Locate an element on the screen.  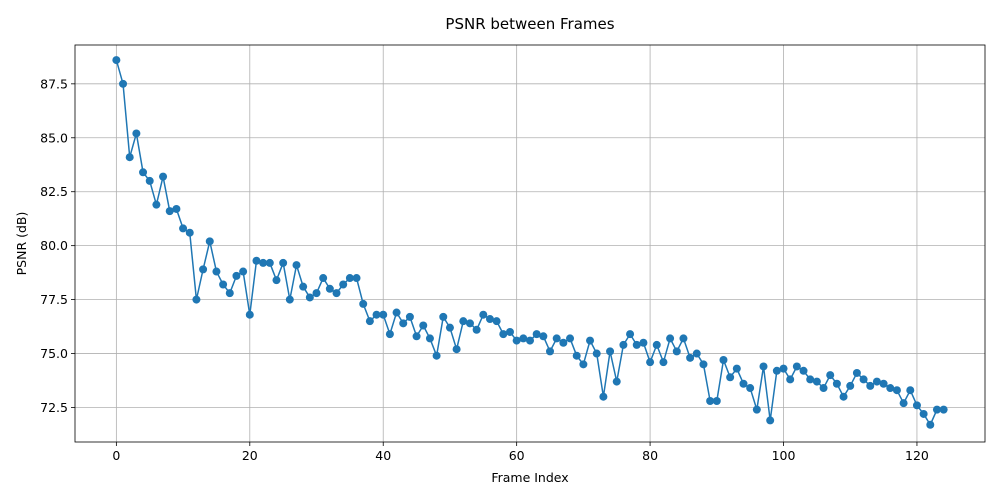
y-tick-label: 77.5 is located at coordinates (54, 299).